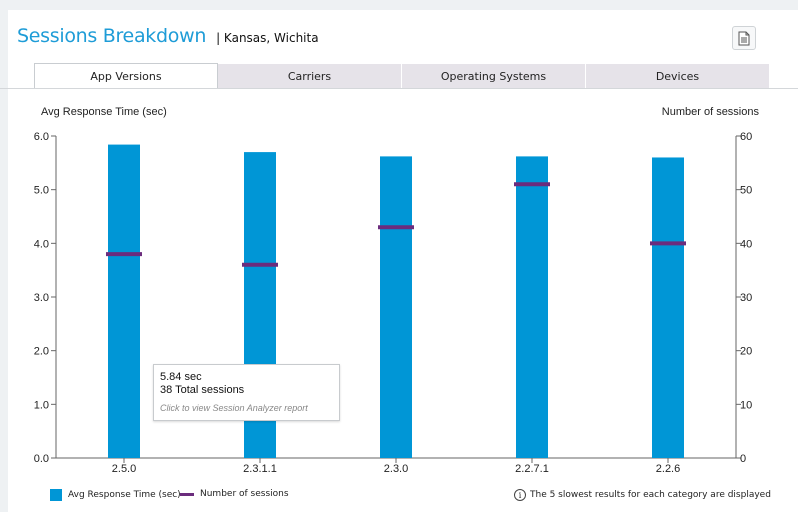 The height and width of the screenshot is (512, 798). I want to click on tooltip-report-link: Click to view Session Analyzer report, so click(234, 408).